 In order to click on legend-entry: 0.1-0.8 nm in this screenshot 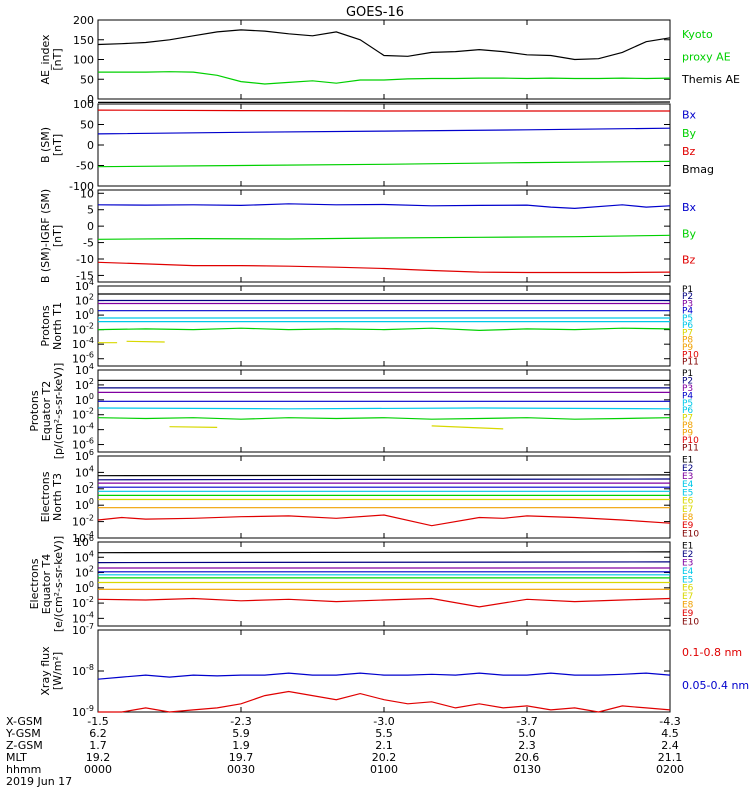, I will do `click(712, 652)`.